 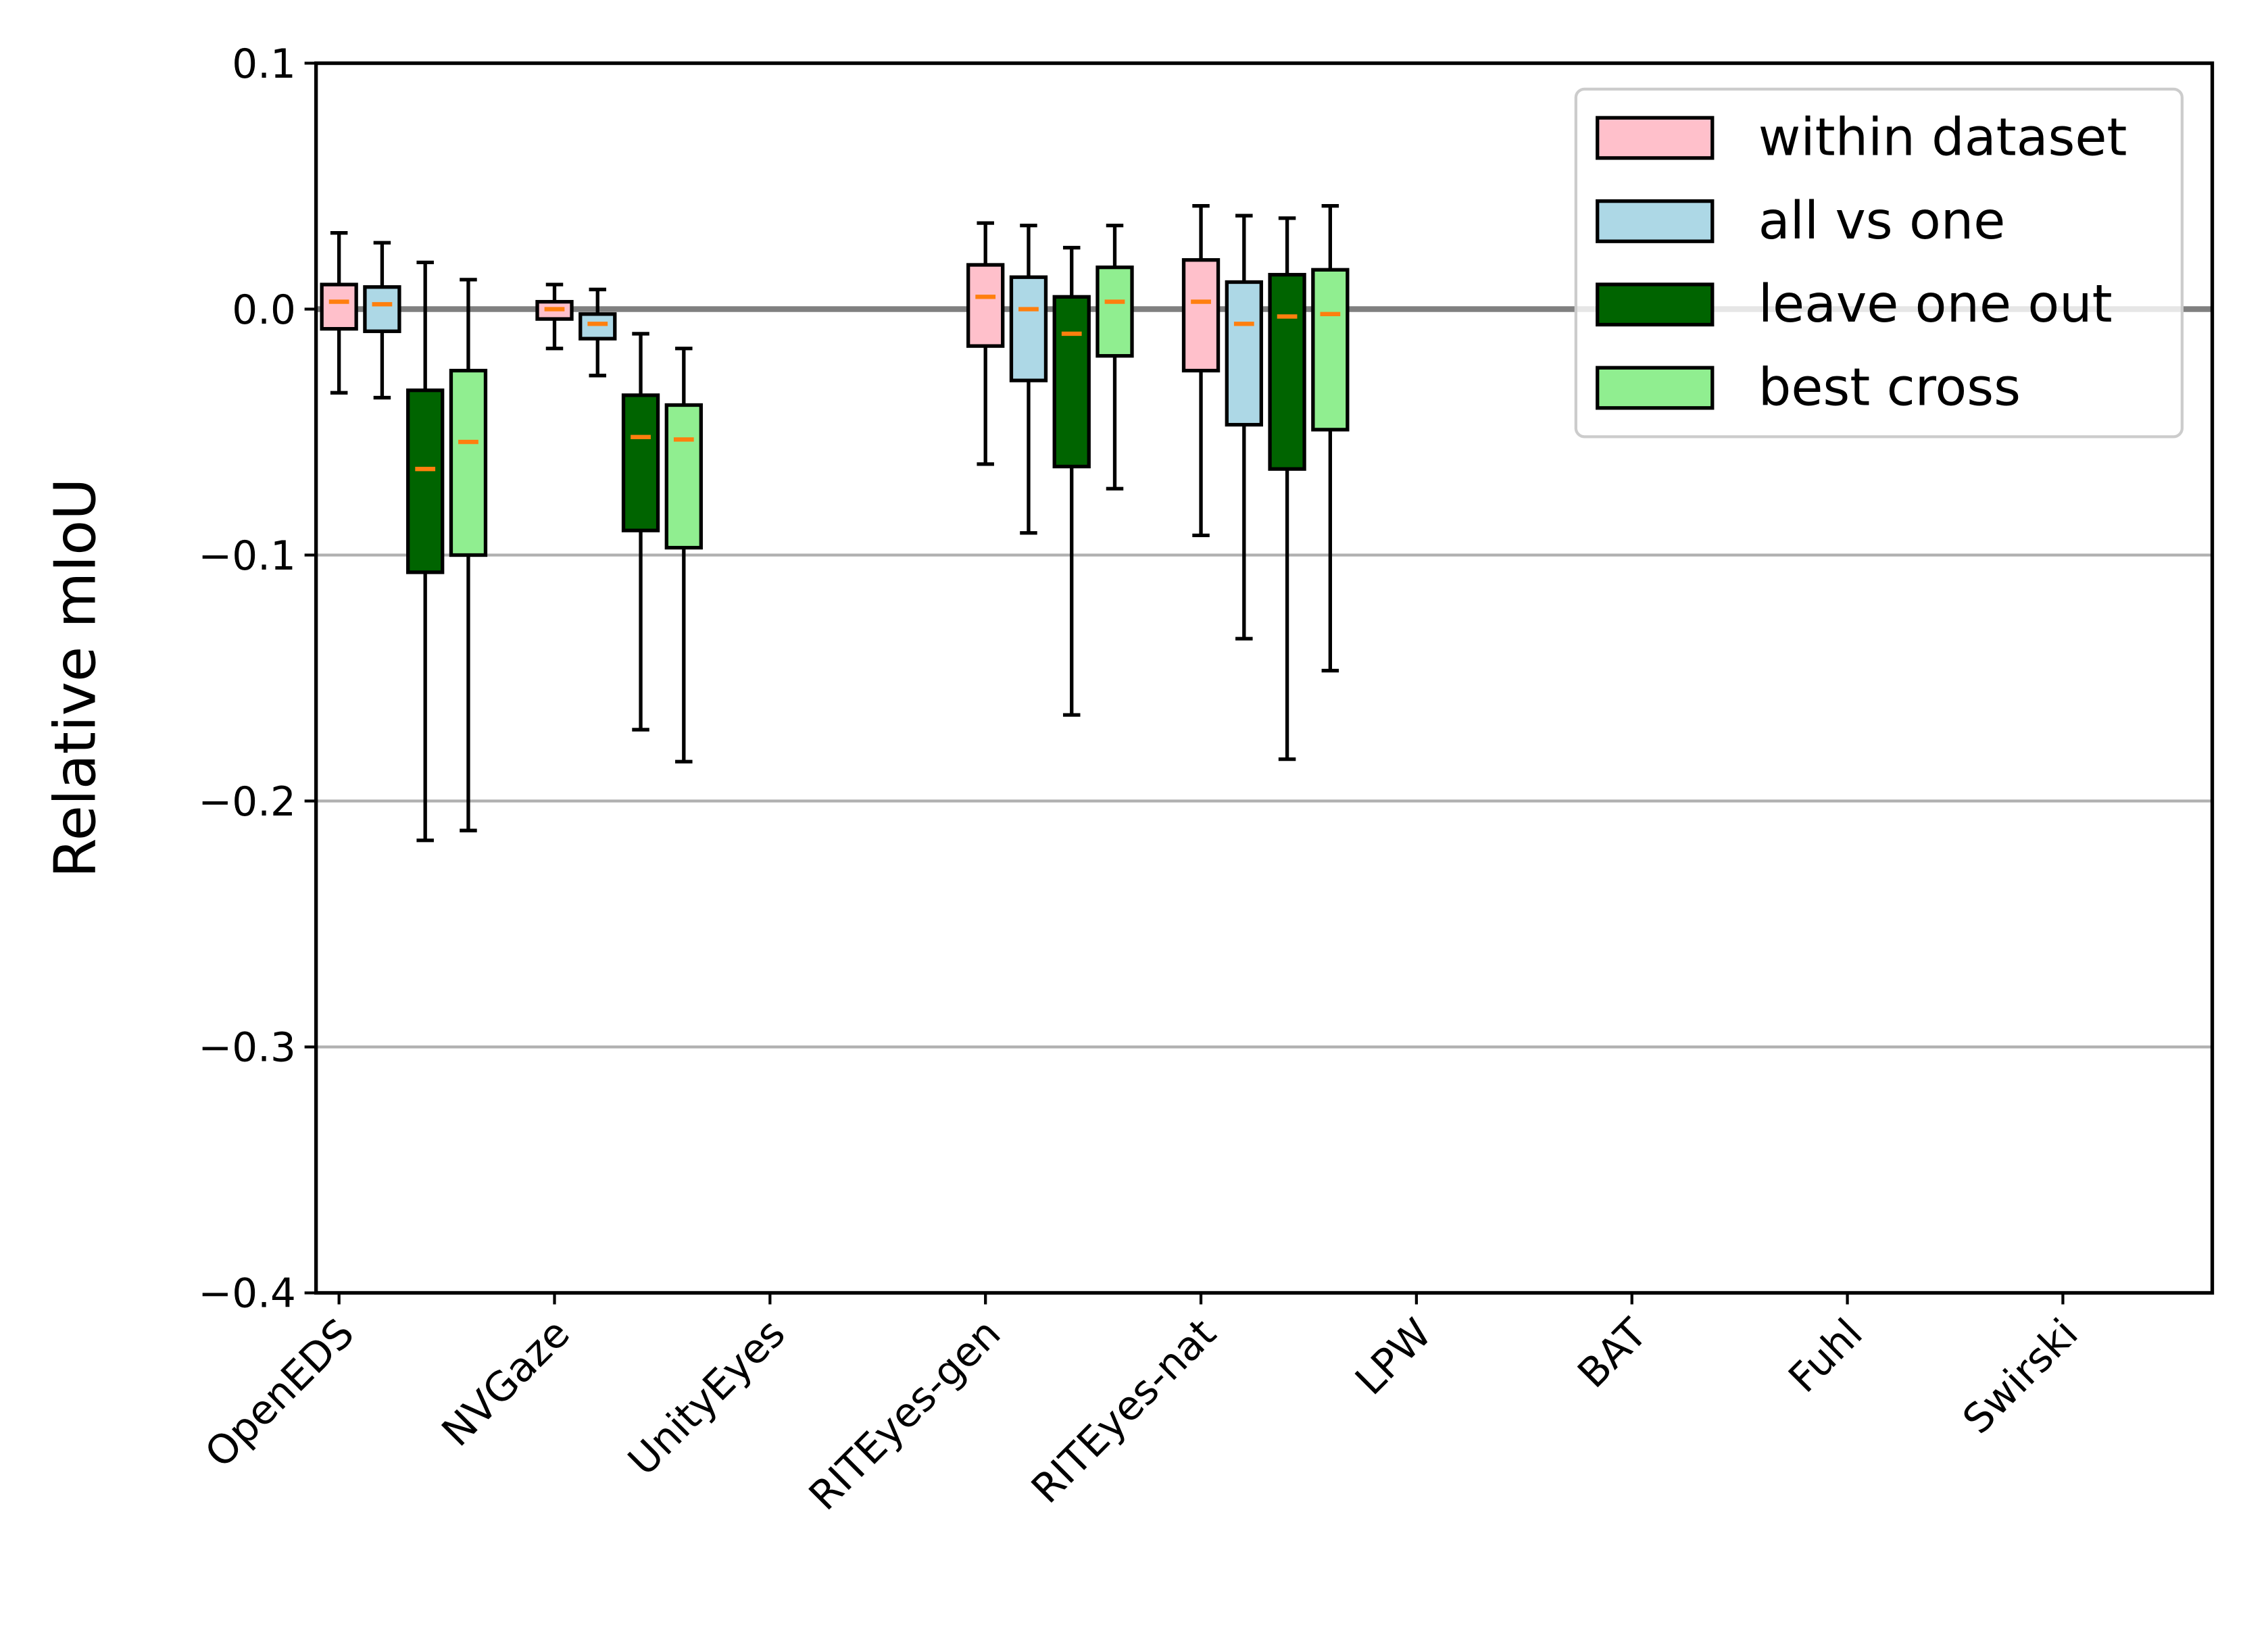 What do you see at coordinates (1889, 388) in the screenshot?
I see `legend-label: best cross` at bounding box center [1889, 388].